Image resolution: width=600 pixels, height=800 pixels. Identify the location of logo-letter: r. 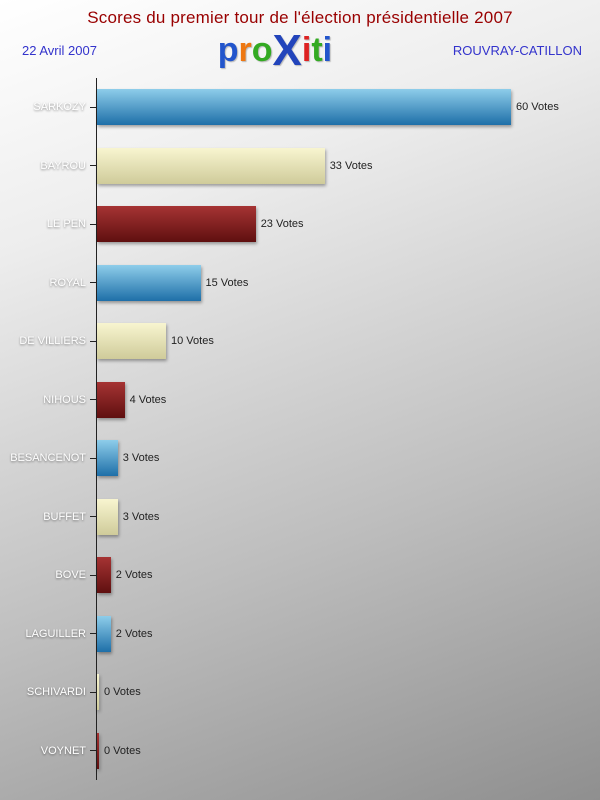
(245, 49).